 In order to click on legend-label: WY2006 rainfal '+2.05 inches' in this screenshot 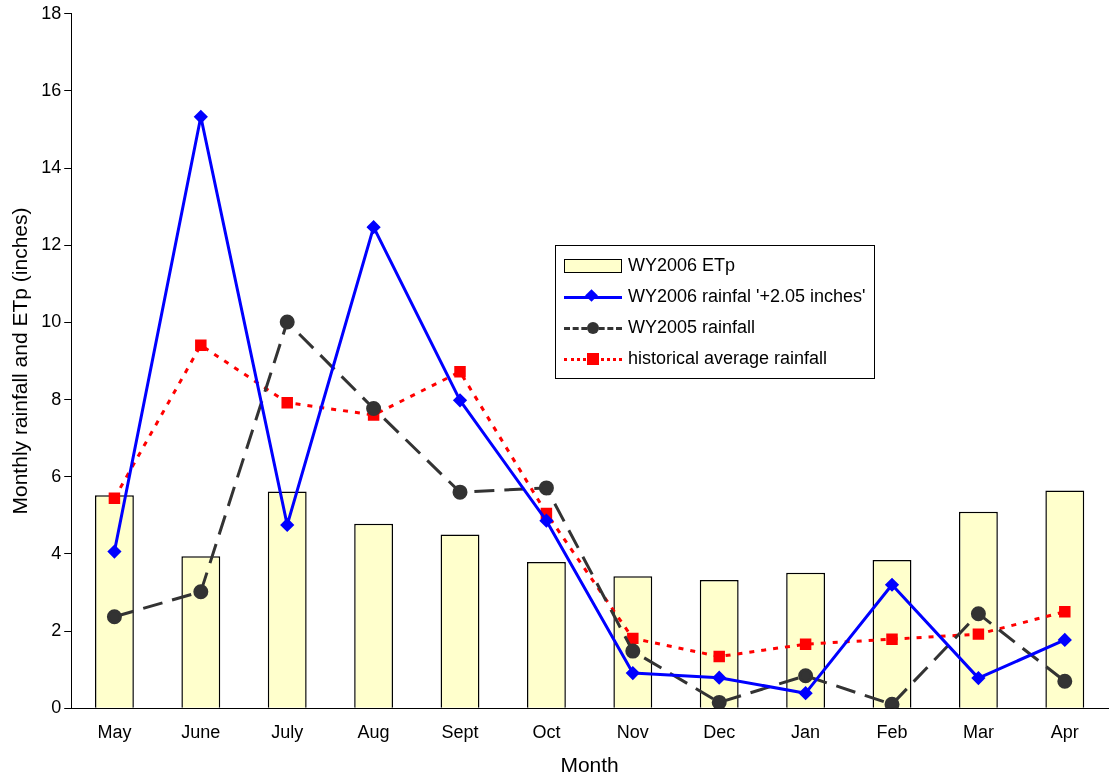, I will do `click(747, 296)`.